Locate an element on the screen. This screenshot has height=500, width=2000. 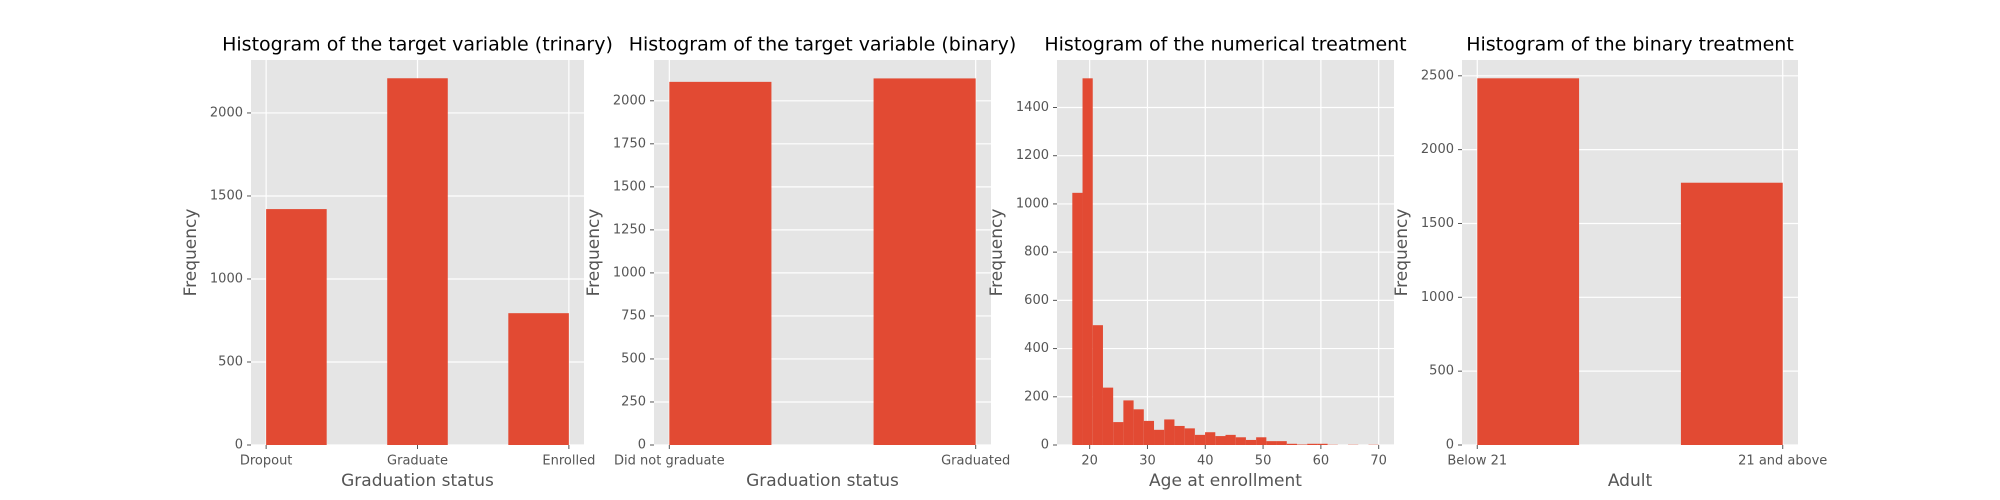
x-tick-label: 21 and above is located at coordinates (1782, 461).